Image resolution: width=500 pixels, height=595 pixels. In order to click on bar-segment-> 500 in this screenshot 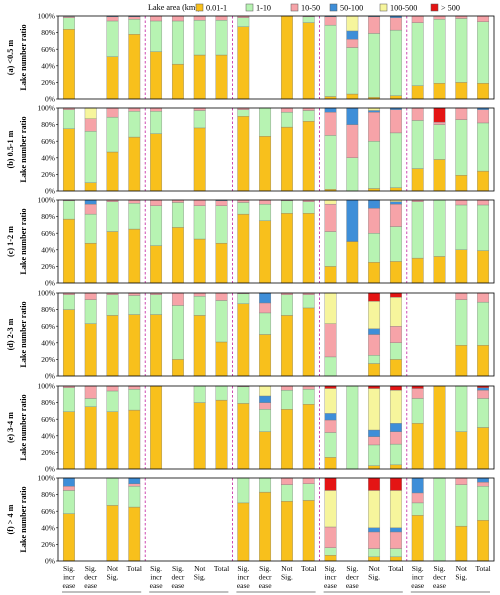, I will do `click(374, 297)`.